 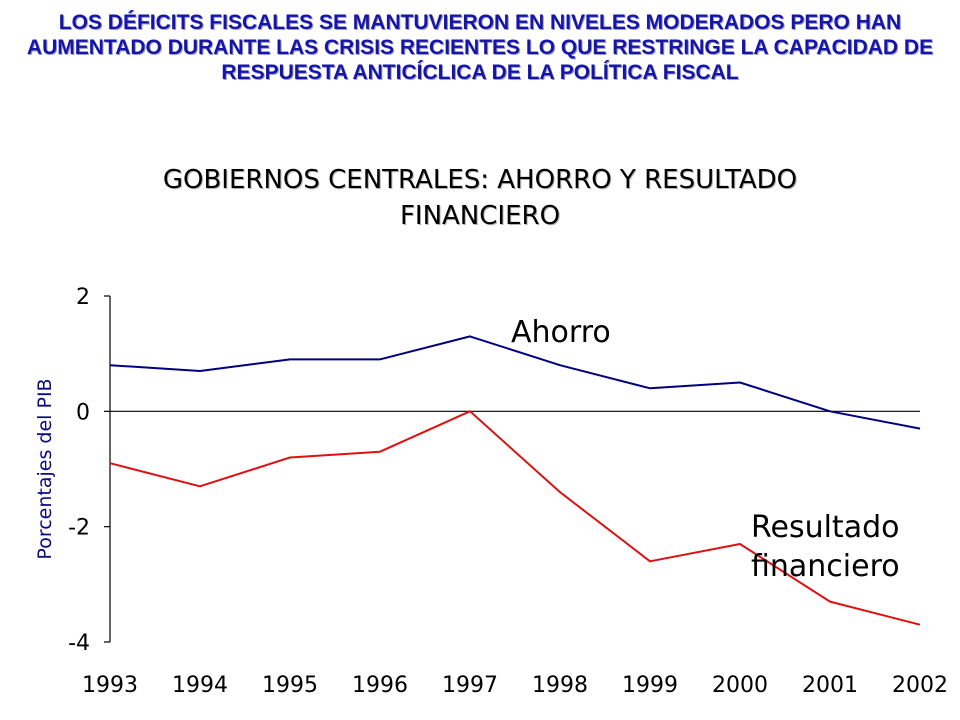 I want to click on y-tick-label: -2, so click(x=79, y=528).